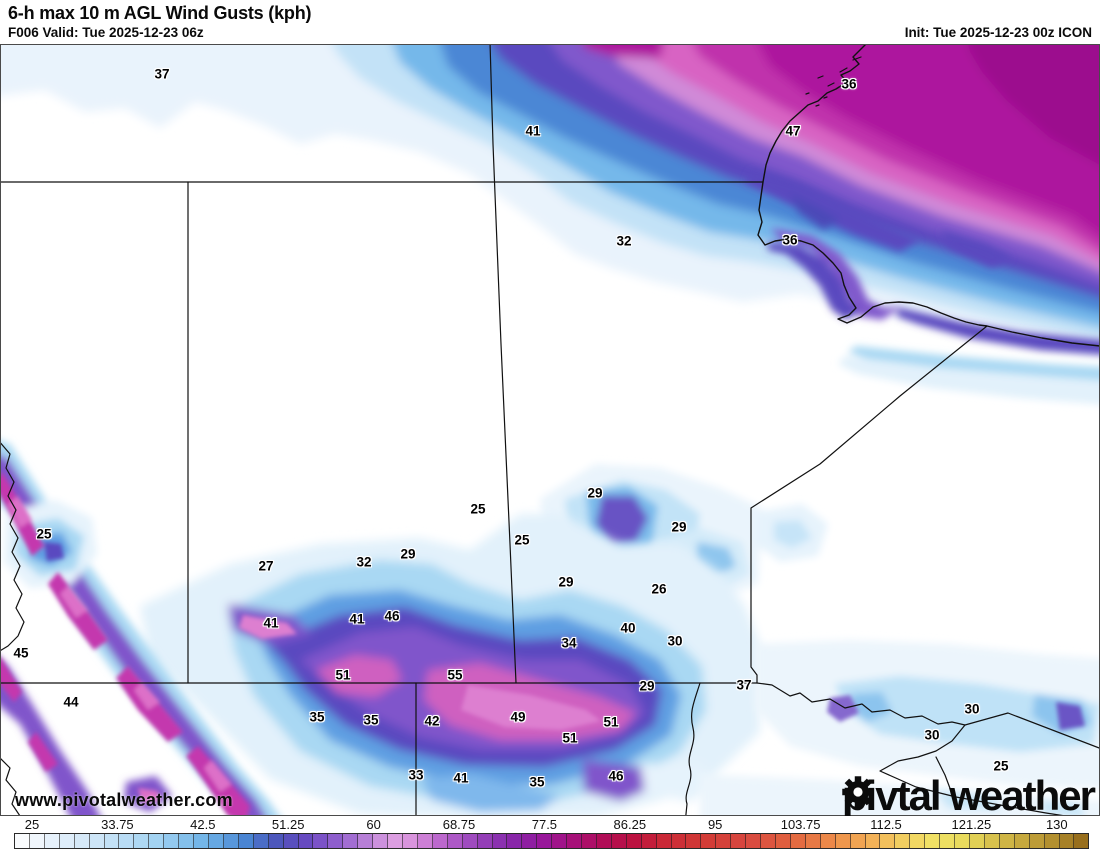  I want to click on colorbar-tick: 121.25, so click(971, 824).